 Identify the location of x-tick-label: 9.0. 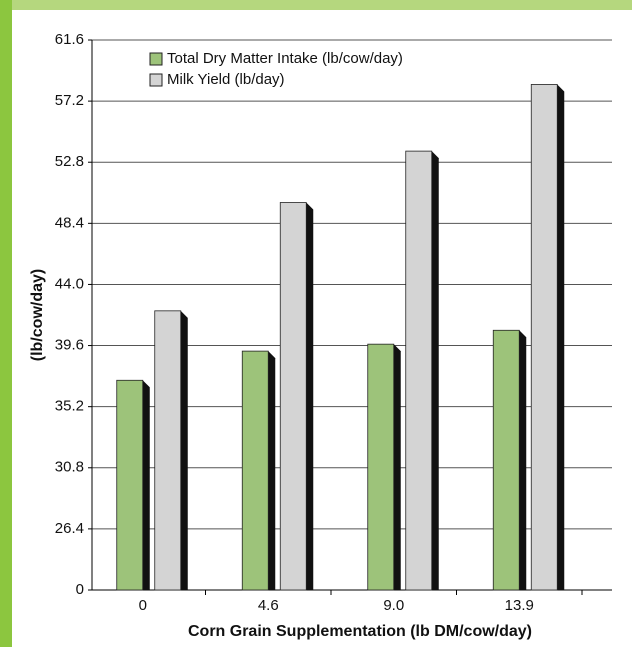
(393, 605).